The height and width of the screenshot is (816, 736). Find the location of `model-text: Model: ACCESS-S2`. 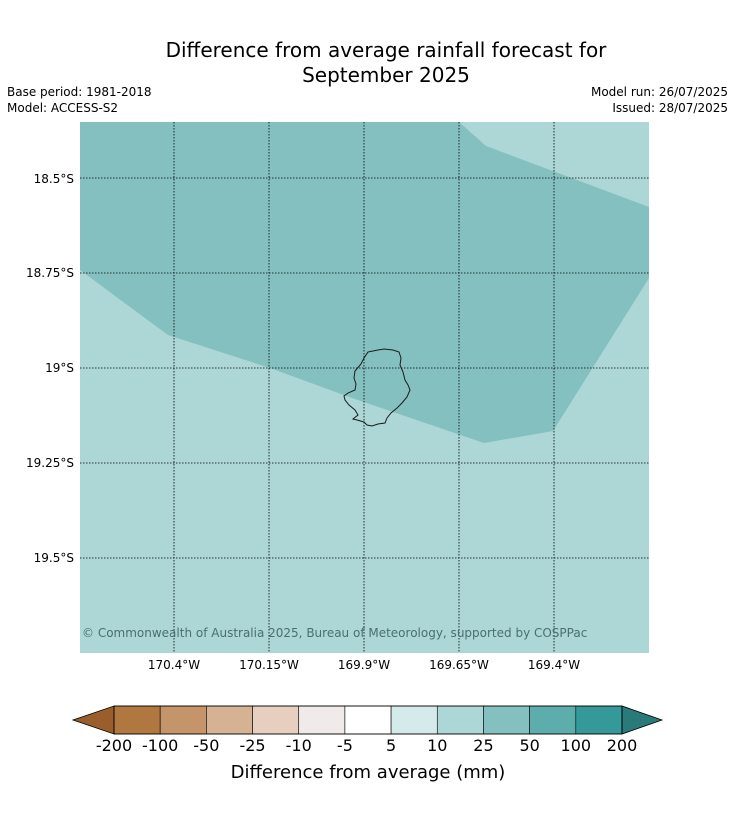

model-text: Model: ACCESS-S2 is located at coordinates (63, 108).